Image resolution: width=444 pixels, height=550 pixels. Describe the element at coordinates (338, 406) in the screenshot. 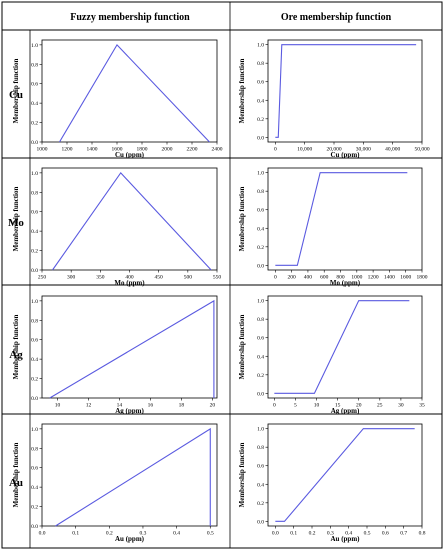

I see `x-tick-label: 15` at that location.